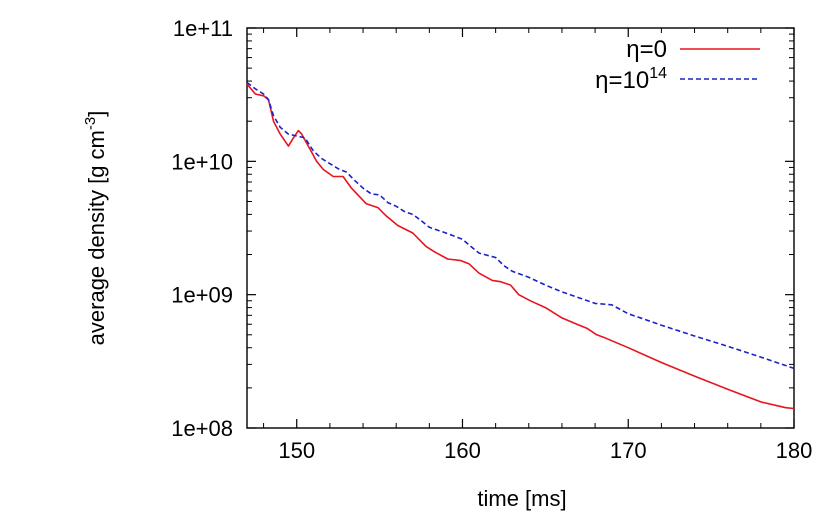  I want to click on legend-entry-eta-0: η=0, so click(693, 49).